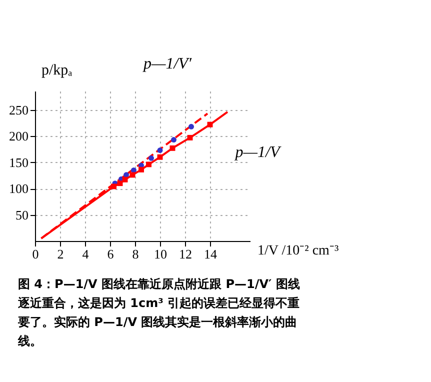 This screenshot has width=431, height=382. I want to click on caption: 图 4：P—1/V 图线在靠近原点附近跟 P—1/V′ 图线逐近重合，这是因为 1cm³ 引起的误差已经显得不重要了。实际的 P—1/V 图线其实是一根斜率渐小的曲线。, so click(159, 313).